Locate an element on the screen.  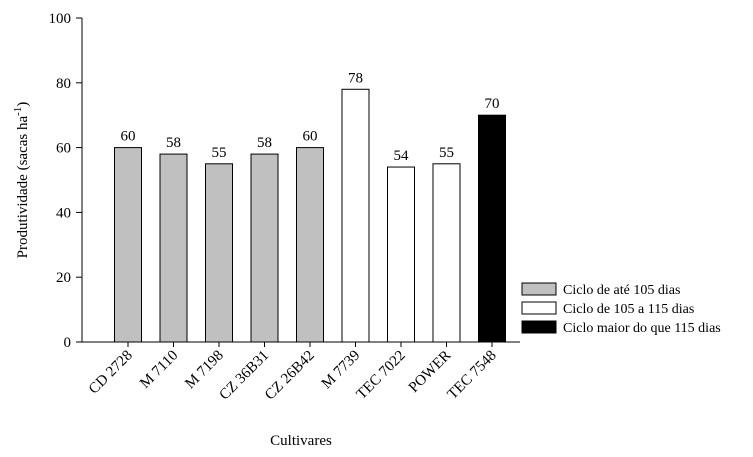
x-tick-label: M 7198 is located at coordinates (204, 370).